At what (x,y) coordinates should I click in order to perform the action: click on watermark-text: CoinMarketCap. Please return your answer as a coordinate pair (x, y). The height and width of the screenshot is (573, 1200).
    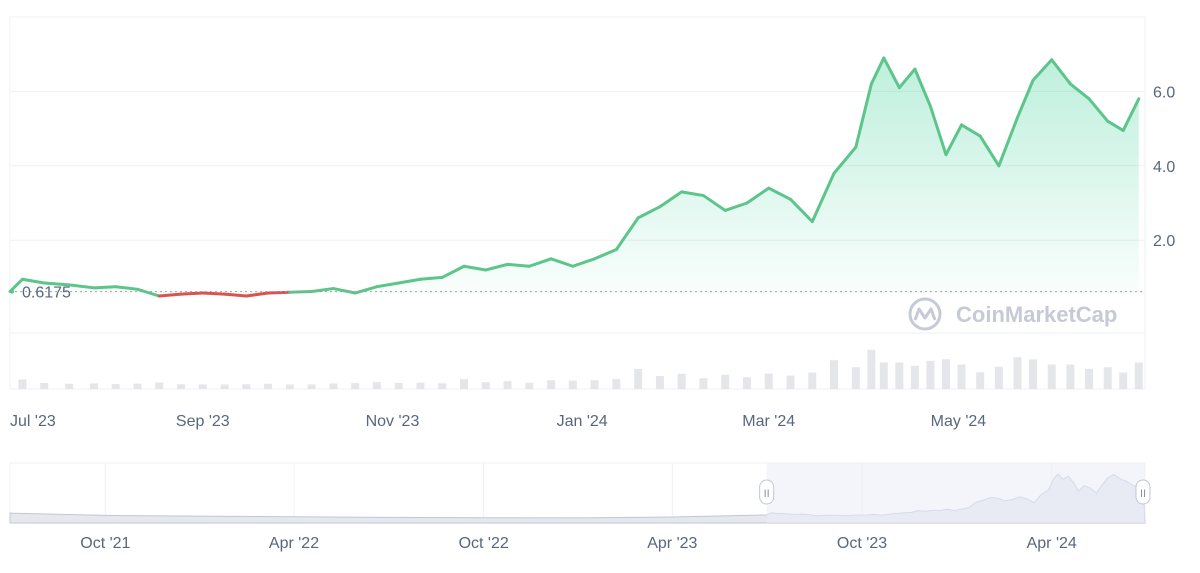
    Looking at the image, I should click on (1036, 314).